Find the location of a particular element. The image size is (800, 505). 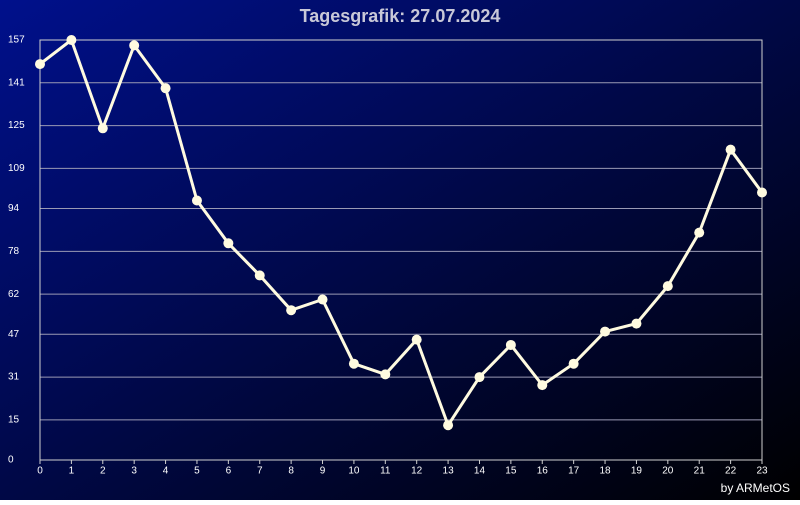

chart-title: Tagesgrafik: 27.07.2024 is located at coordinates (400, 16).